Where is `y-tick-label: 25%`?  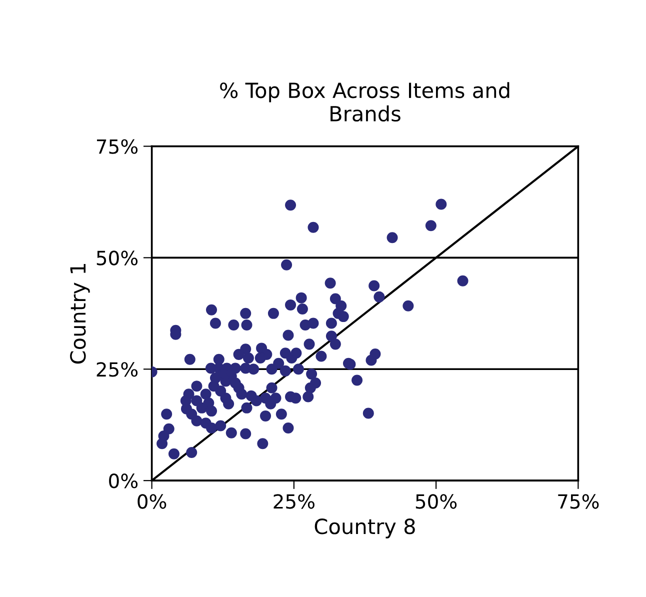 y-tick-label: 25% is located at coordinates (117, 369).